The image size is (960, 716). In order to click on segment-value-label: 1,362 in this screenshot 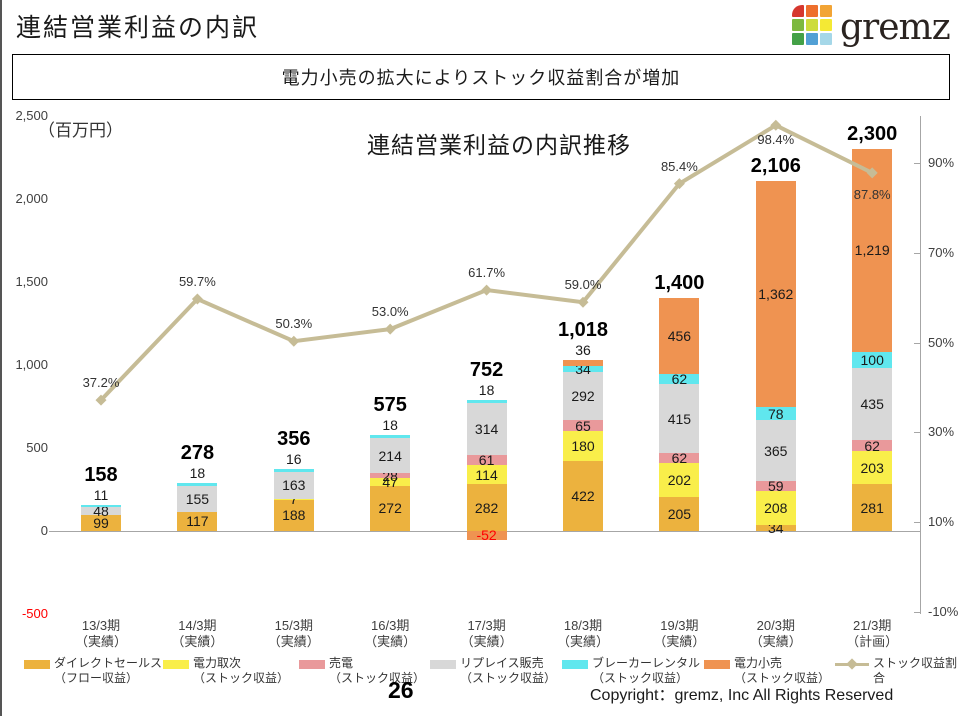, I will do `click(776, 294)`.